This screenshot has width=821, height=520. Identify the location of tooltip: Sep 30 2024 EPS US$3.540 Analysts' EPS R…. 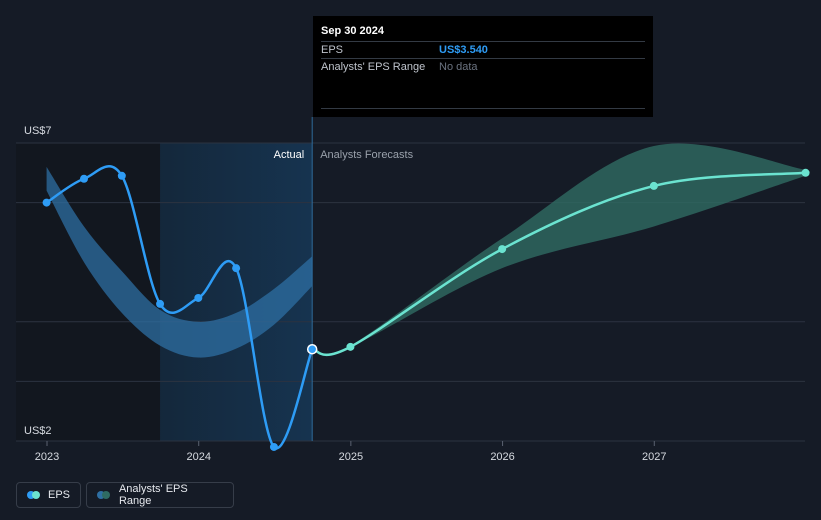
(483, 66).